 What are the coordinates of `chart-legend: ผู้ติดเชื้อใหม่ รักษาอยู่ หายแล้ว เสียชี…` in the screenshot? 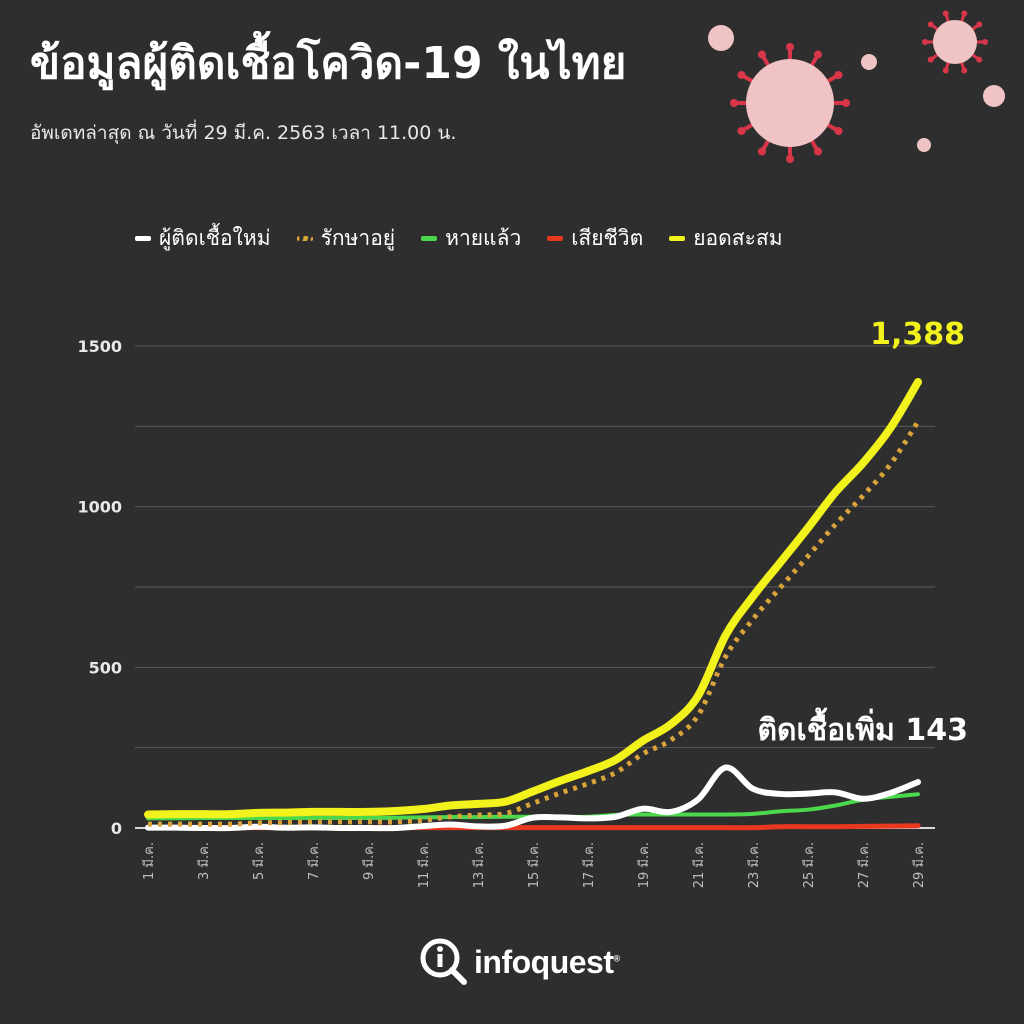 It's located at (459, 238).